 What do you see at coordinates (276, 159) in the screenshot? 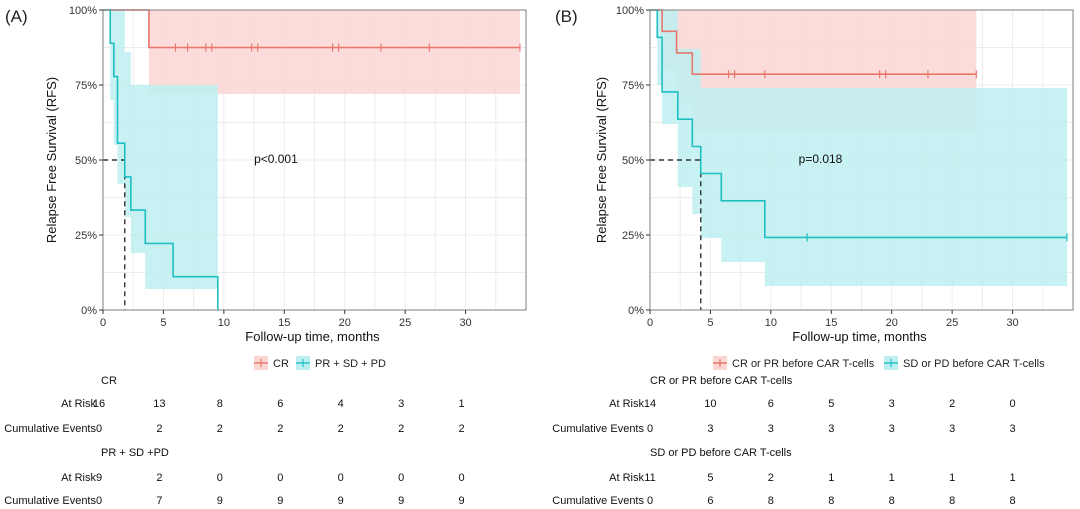
I see `p-value: p<0.001` at bounding box center [276, 159].